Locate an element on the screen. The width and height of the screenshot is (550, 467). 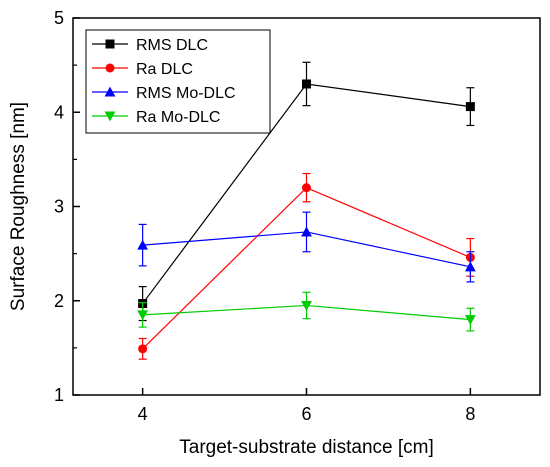
legend-label: Ra Mo-DLC is located at coordinates (178, 117).